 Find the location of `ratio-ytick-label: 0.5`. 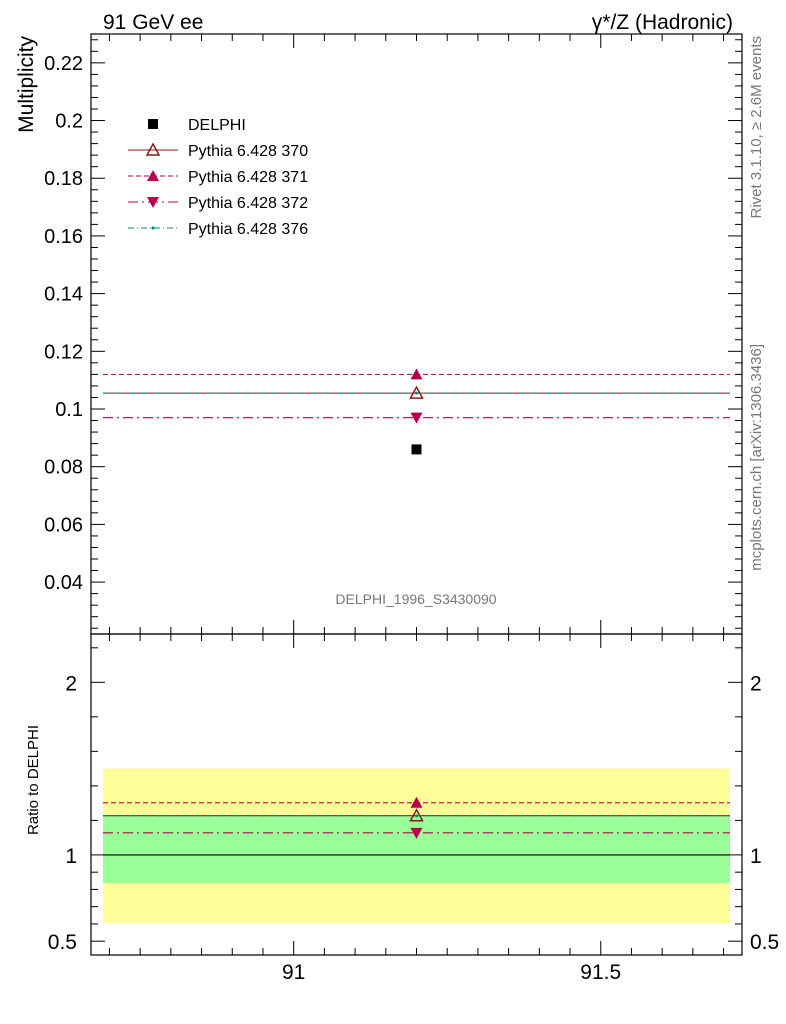

ratio-ytick-label: 0.5 is located at coordinates (62, 942).